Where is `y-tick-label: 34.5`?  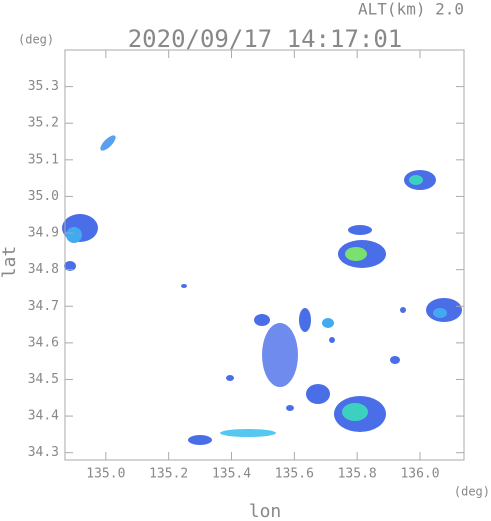
y-tick-label: 34.5 is located at coordinates (43, 379).